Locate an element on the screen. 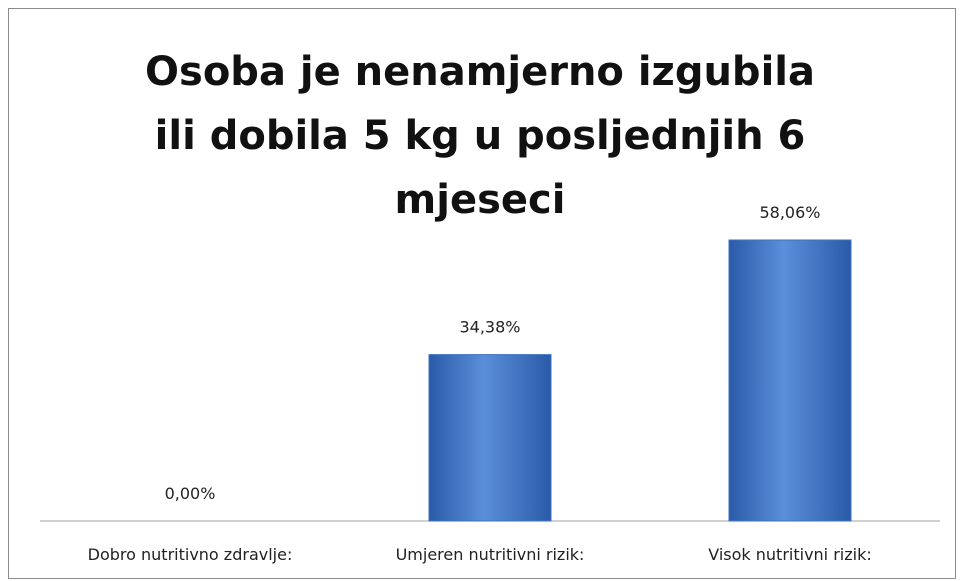 Image resolution: width=960 pixels, height=581 pixels. value-label: 34,38% is located at coordinates (489, 327).